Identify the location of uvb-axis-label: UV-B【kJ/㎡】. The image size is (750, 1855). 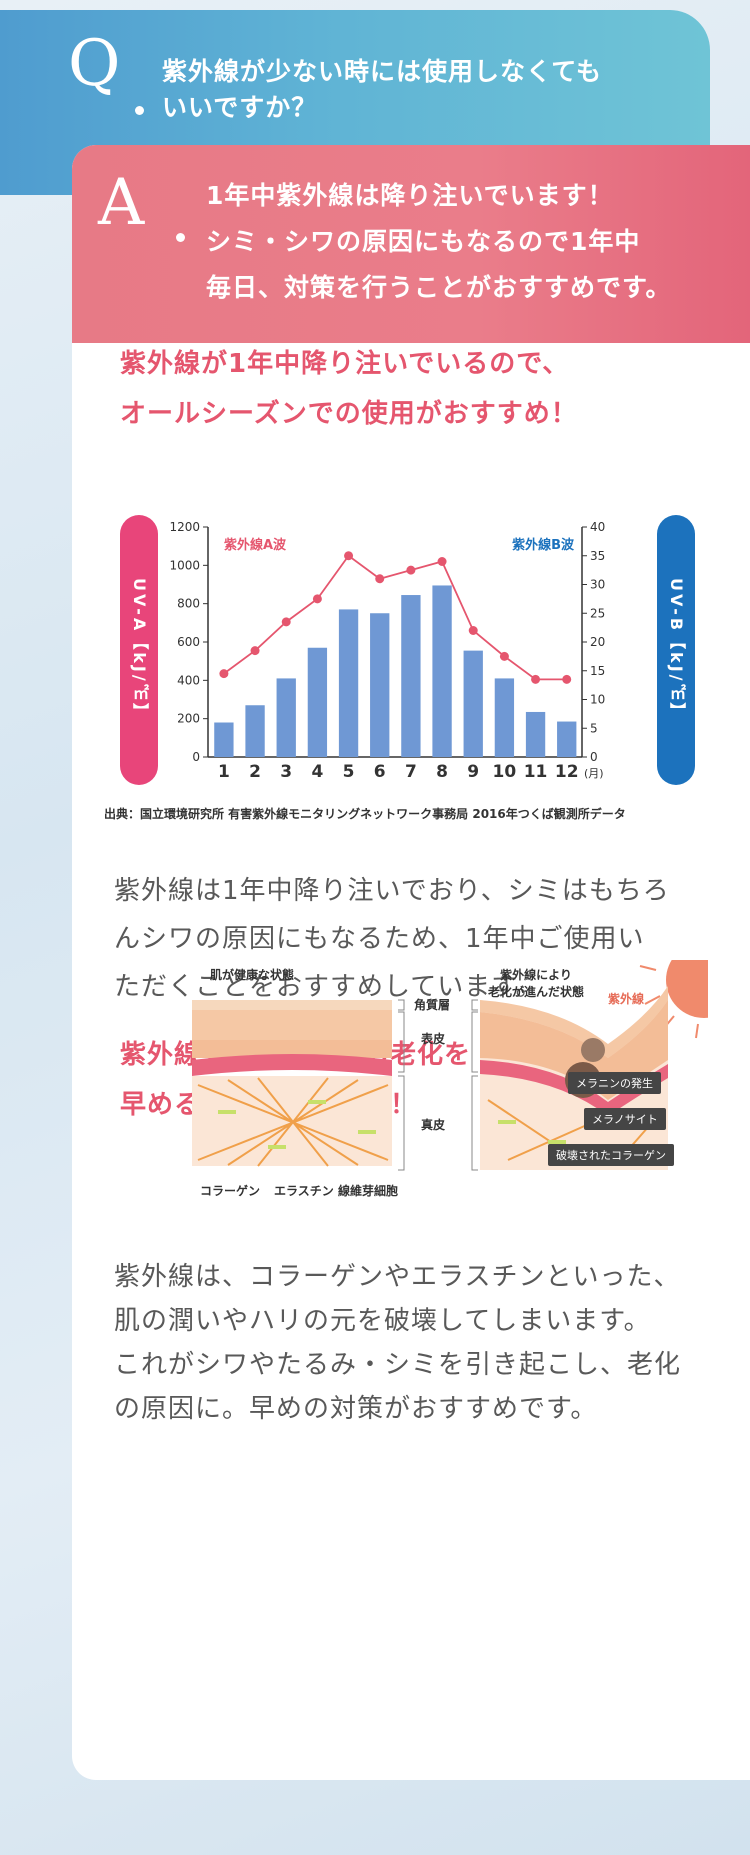
(676, 650).